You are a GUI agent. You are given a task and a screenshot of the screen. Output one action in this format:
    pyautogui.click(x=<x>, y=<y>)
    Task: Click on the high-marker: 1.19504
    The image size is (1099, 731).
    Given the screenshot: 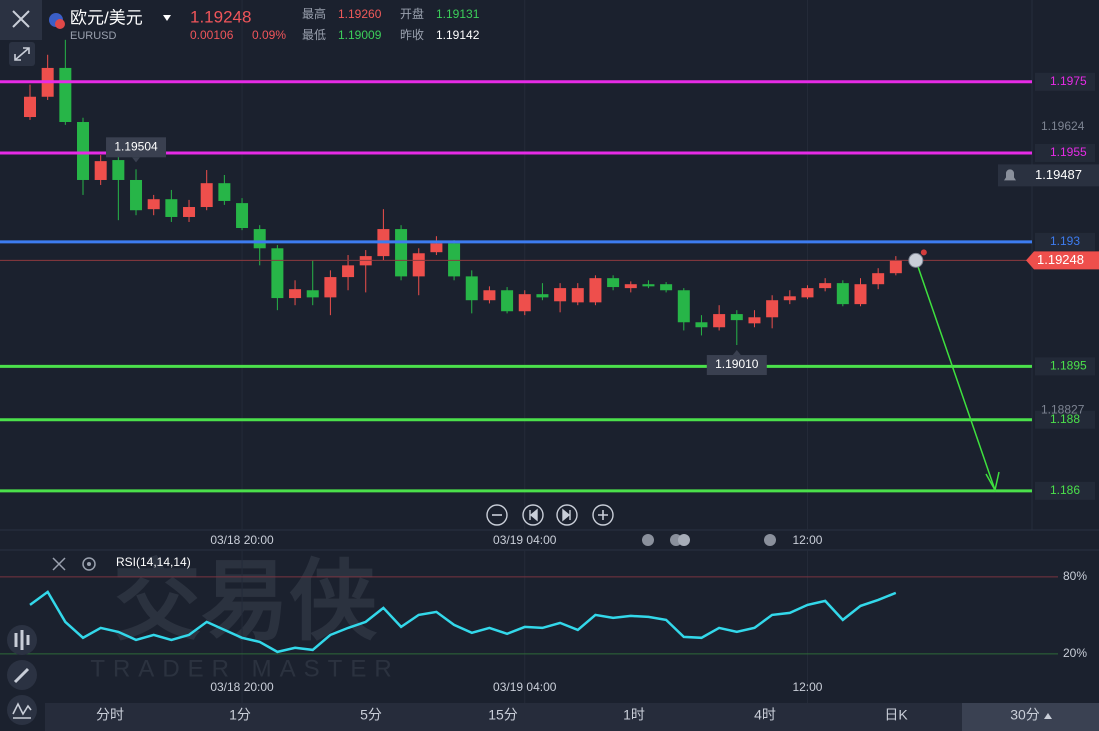 What is the action you would take?
    pyautogui.click(x=136, y=146)
    